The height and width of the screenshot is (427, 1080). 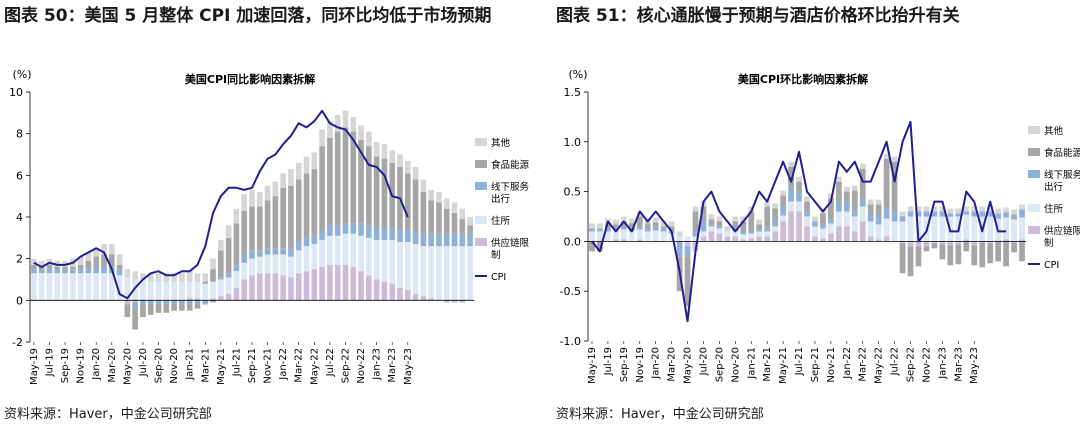 I want to click on c0-x-tick-label: May-20, so click(x=127, y=366).